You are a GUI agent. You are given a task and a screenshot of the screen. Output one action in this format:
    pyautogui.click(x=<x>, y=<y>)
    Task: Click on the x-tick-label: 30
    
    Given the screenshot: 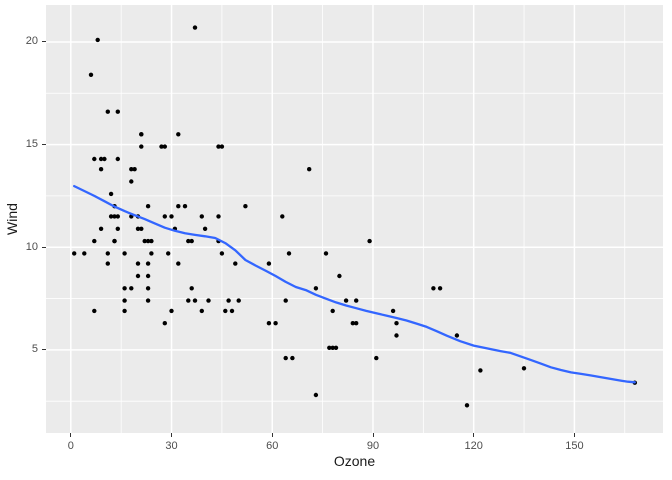 What is the action you would take?
    pyautogui.click(x=171, y=446)
    